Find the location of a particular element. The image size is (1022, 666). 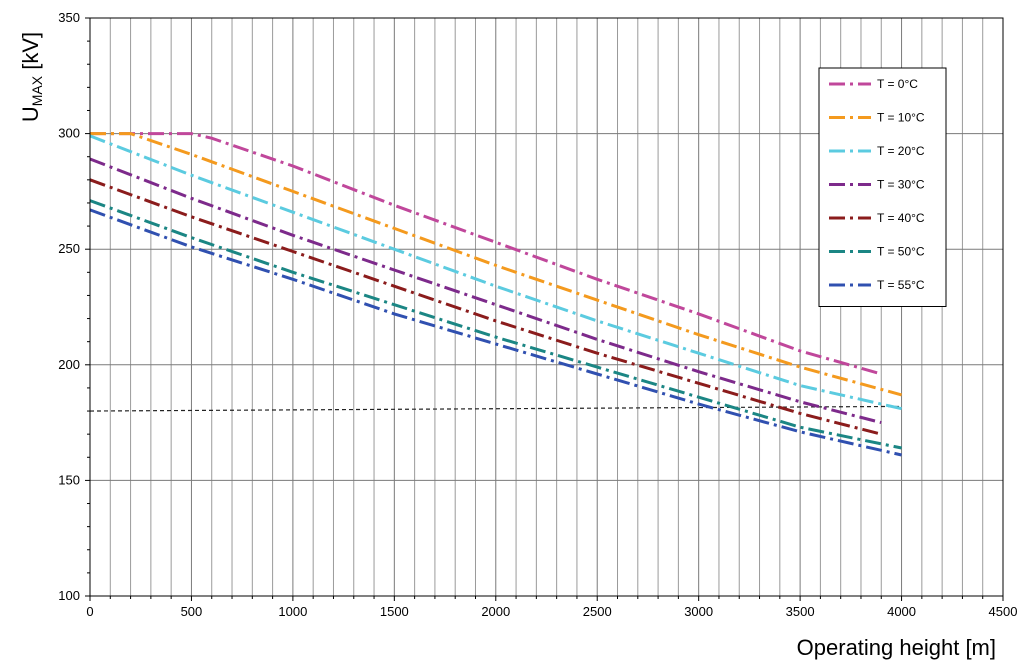

x-tick-label: 500 is located at coordinates (192, 611).